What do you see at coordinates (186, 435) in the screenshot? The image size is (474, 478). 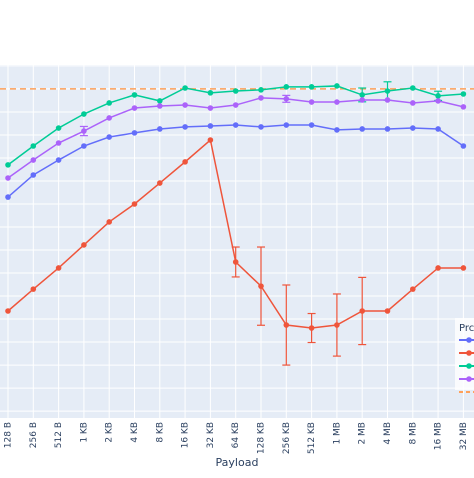 I see `x-tick-label: 16 KB` at bounding box center [186, 435].